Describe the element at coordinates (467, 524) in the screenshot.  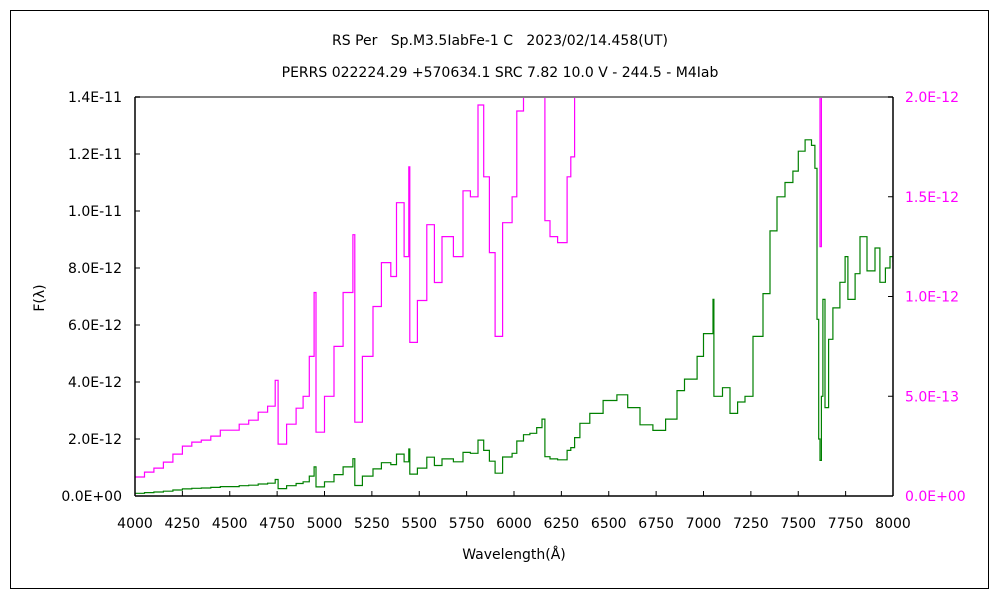
I see `x-tick-label: 5750` at that location.